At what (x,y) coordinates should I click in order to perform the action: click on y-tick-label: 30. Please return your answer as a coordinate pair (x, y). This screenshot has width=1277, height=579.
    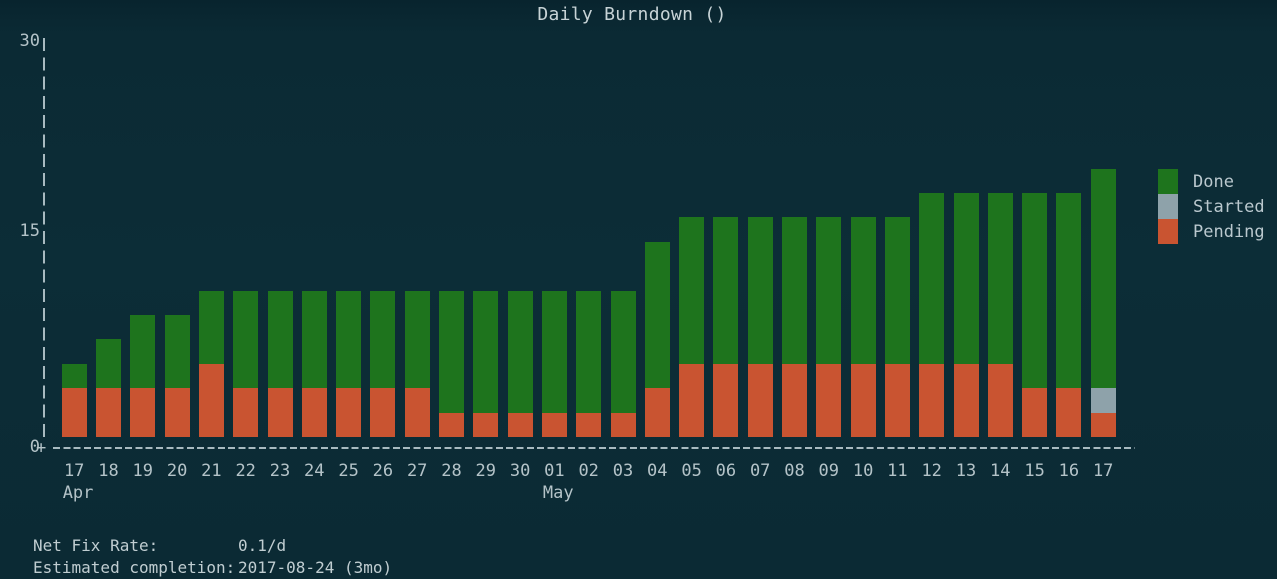
    Looking at the image, I should click on (29, 41).